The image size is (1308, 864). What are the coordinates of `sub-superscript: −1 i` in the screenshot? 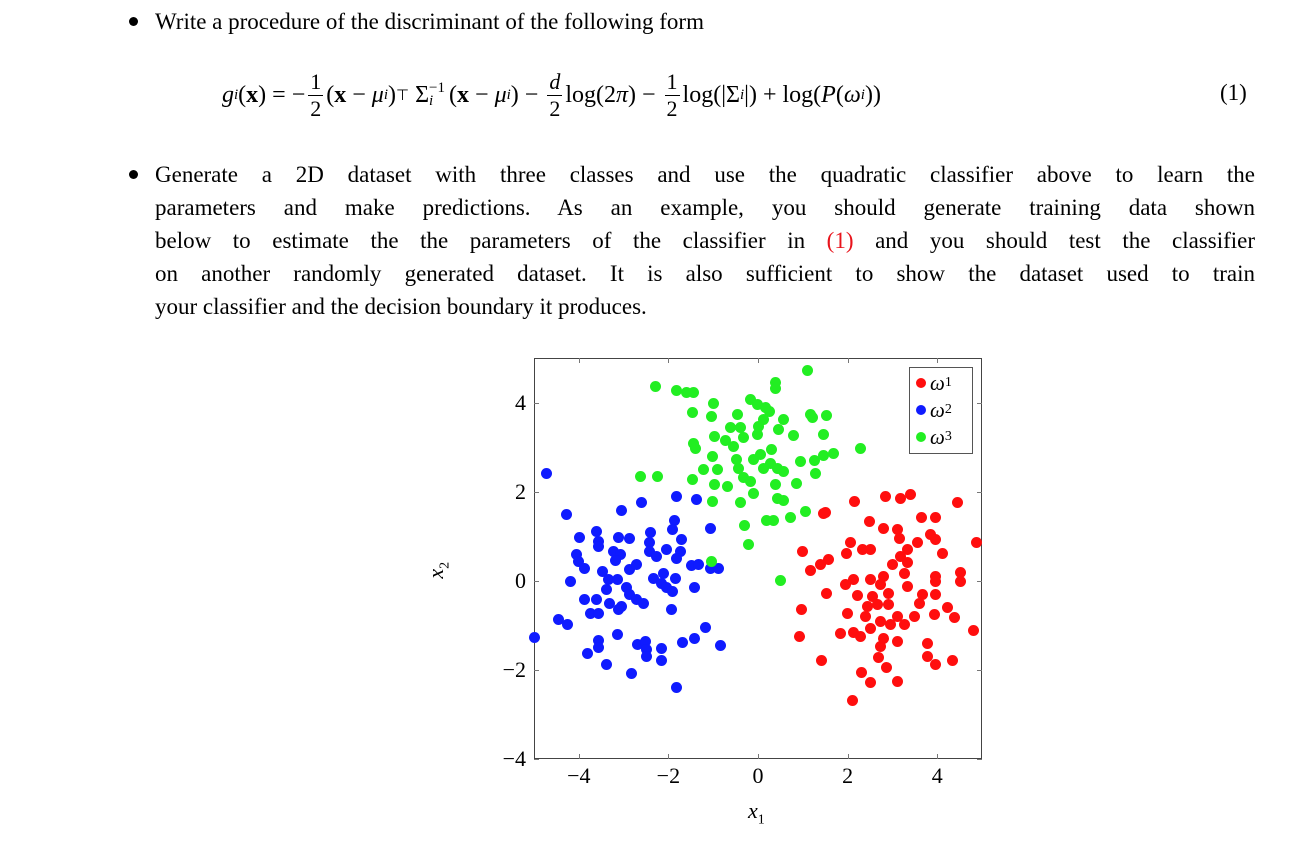 It's located at (437, 94).